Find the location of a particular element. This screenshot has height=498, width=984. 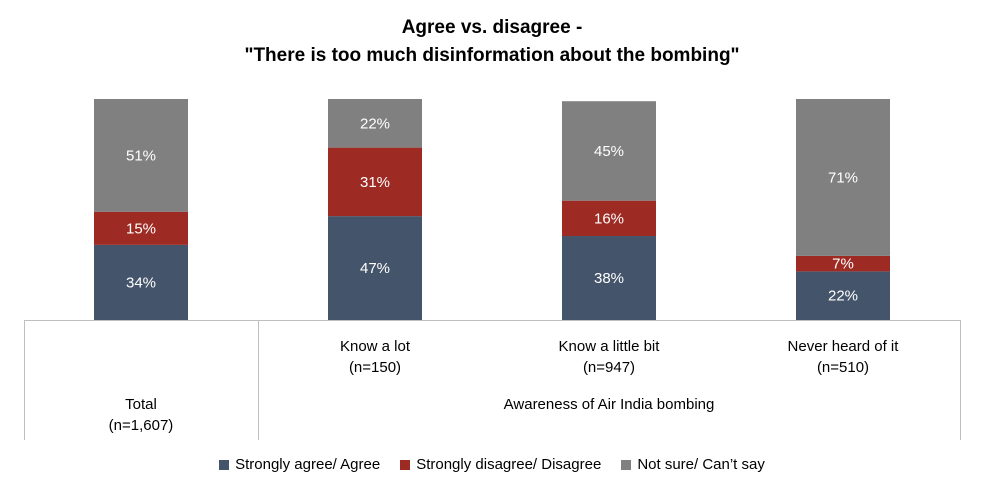

legend-swatch-disagree is located at coordinates (405, 464).